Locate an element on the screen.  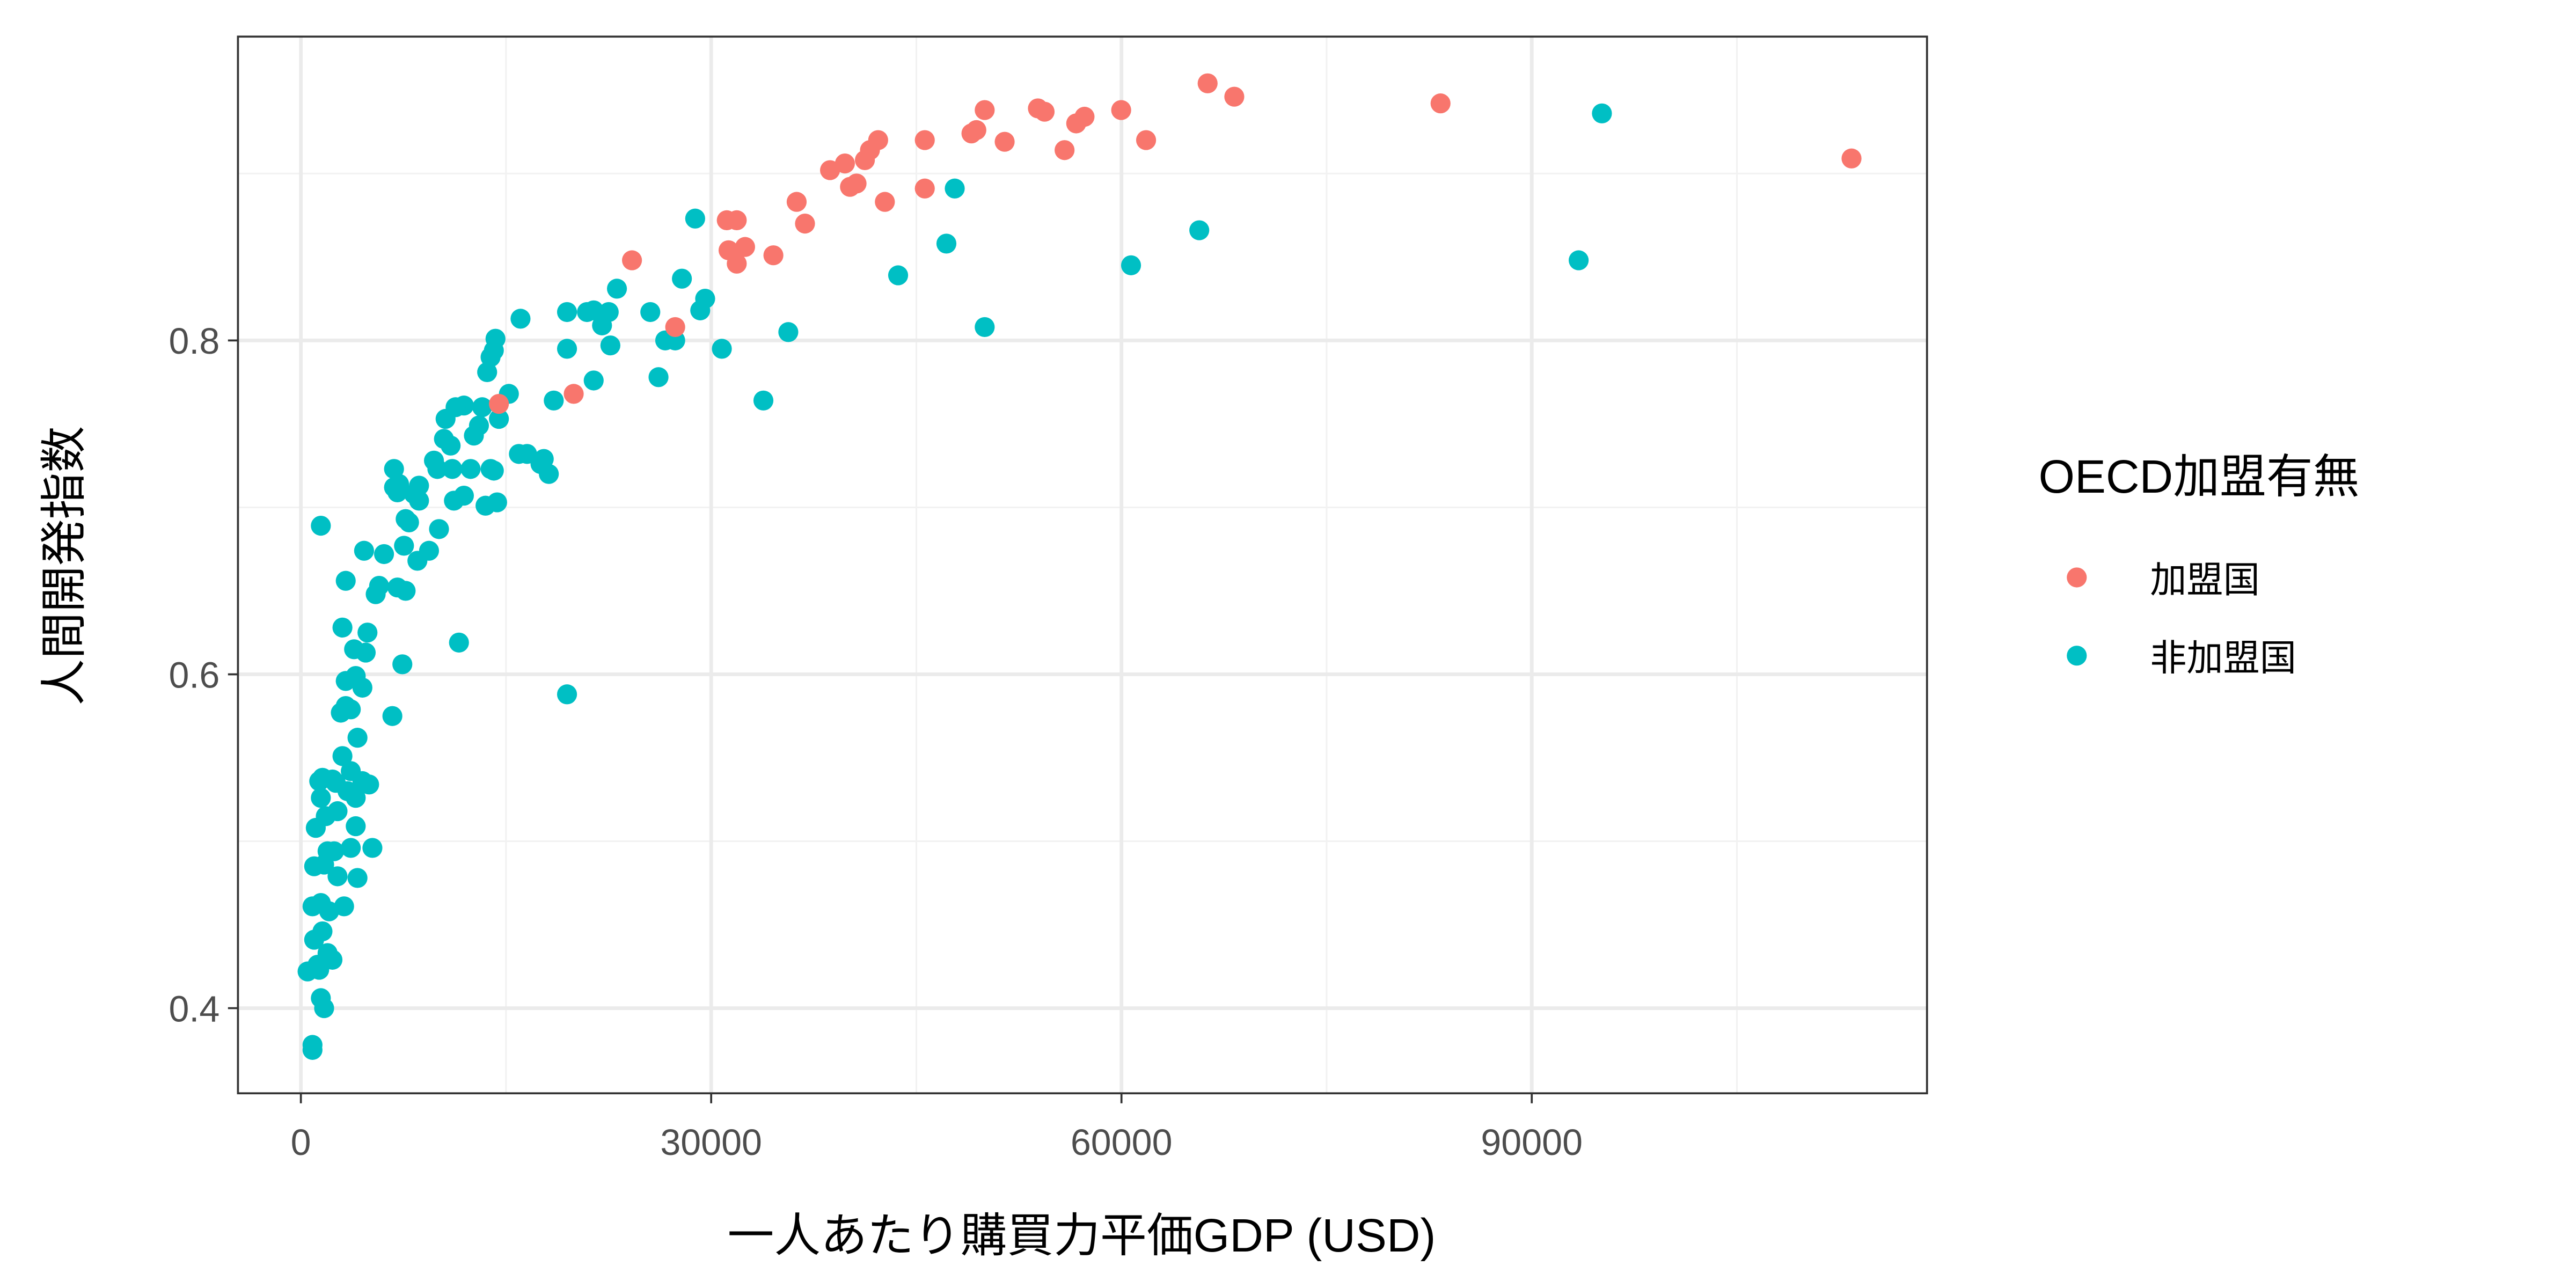
x-tick-label: 60000 is located at coordinates (1122, 1142).